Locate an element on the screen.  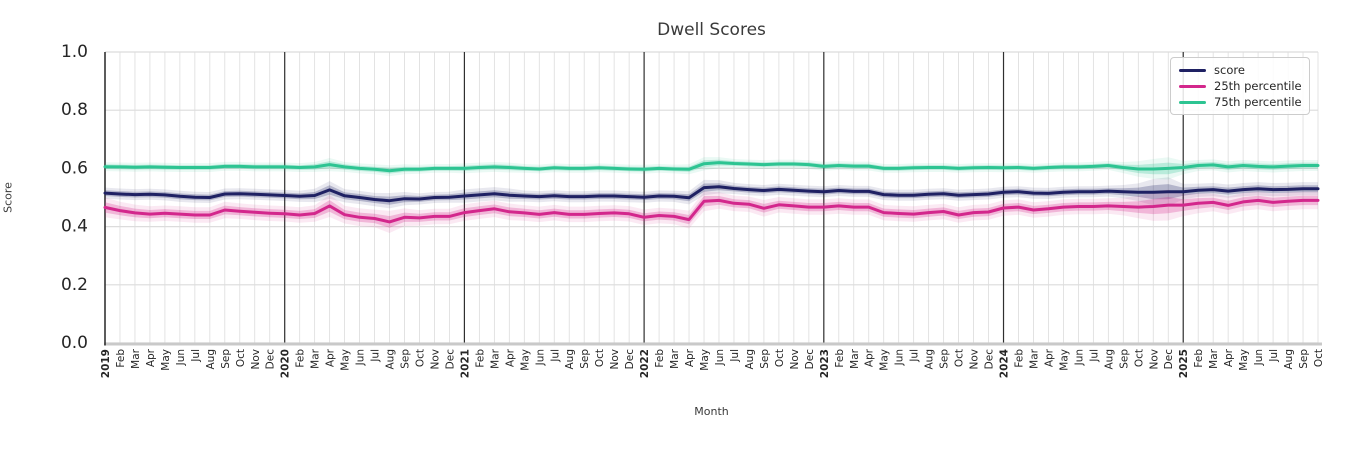
75th-percentile-line is located at coordinates (711, 167).